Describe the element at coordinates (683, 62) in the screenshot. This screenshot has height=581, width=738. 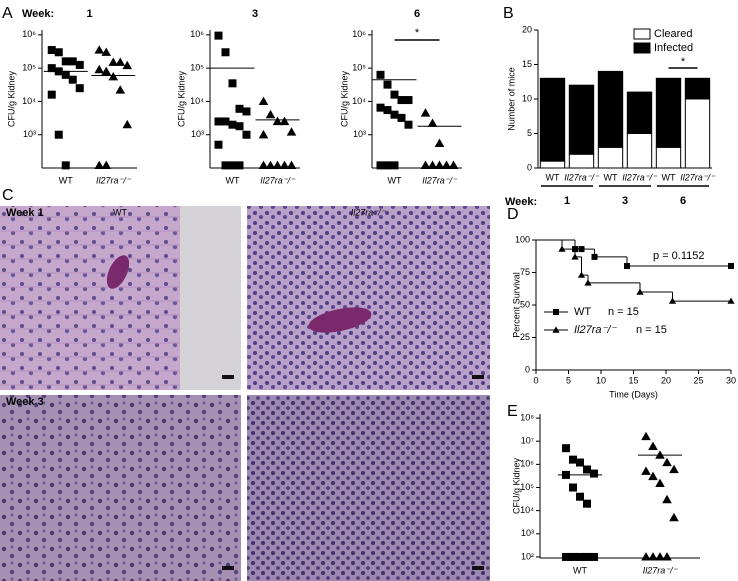
I see `significance-label: *` at that location.